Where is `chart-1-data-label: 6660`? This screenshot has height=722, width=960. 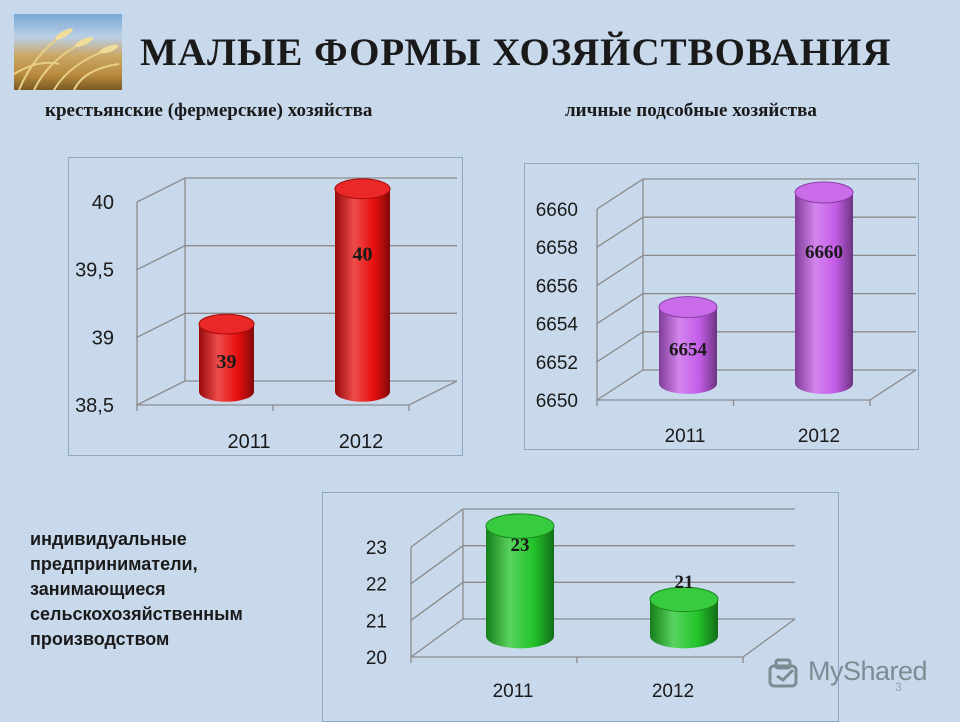
chart-1-data-label: 6660 is located at coordinates (824, 252).